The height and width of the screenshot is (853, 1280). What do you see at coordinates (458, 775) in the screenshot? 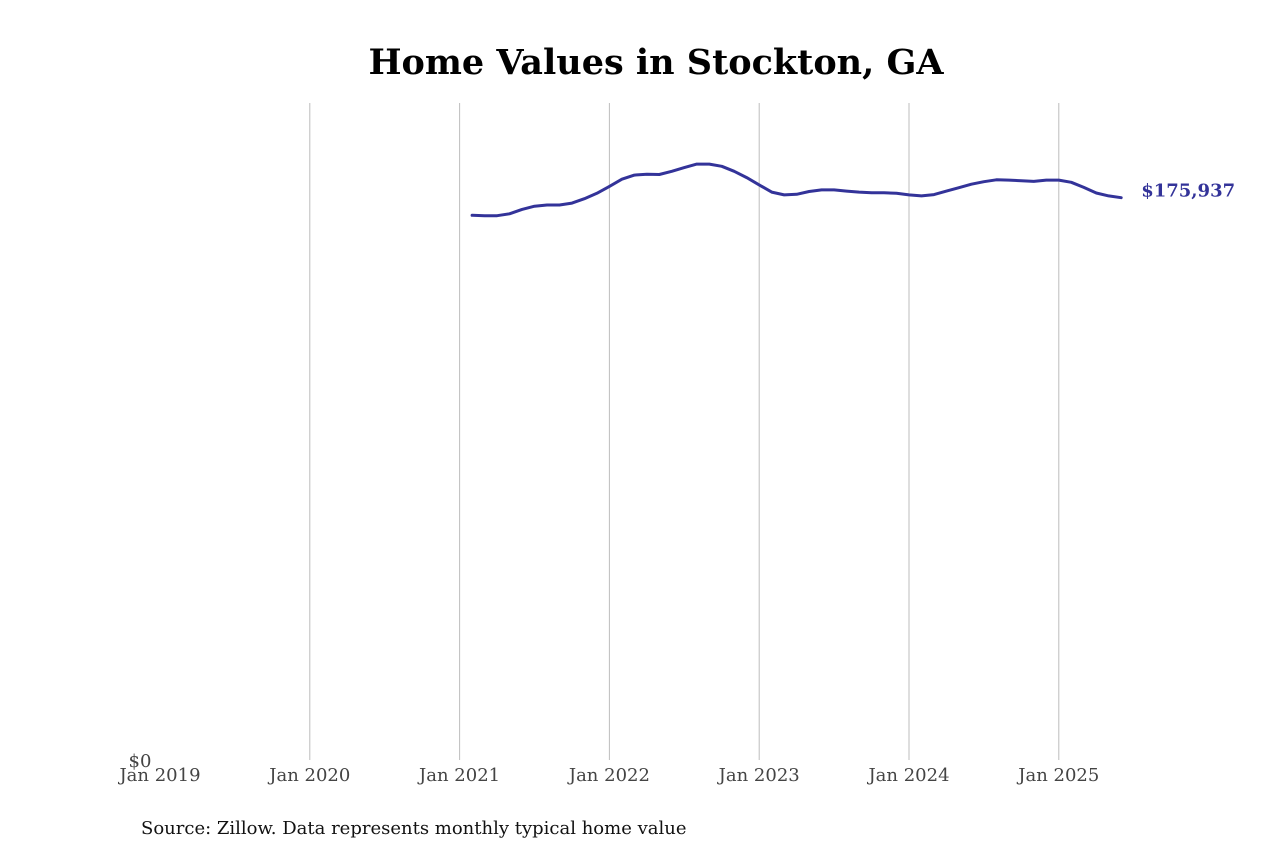
I see `x-tick-label-jan-2021: Jan 2021` at bounding box center [458, 775].